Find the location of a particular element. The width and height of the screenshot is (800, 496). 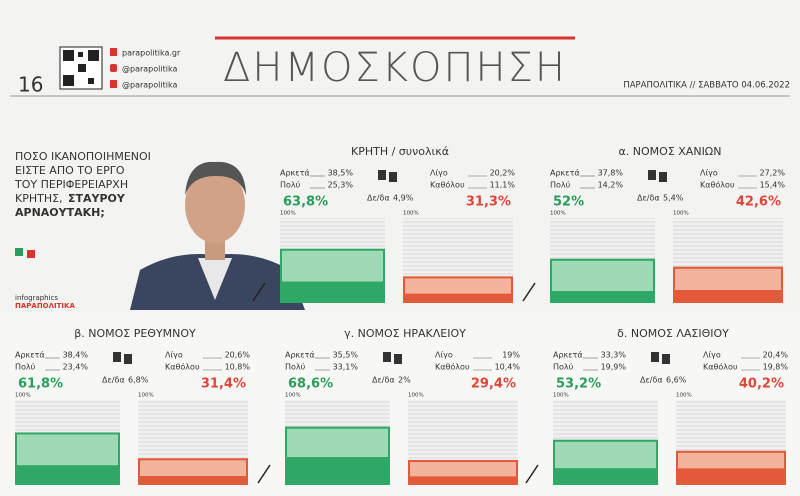

negative-total: 31,3% is located at coordinates (488, 202).